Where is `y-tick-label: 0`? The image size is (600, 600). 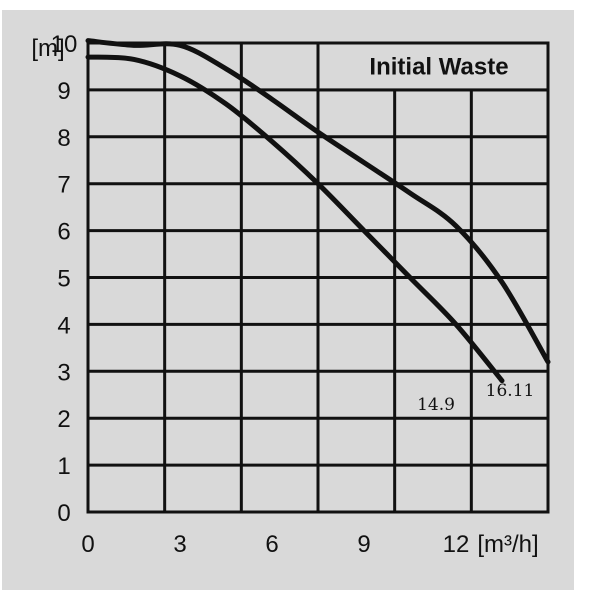
y-tick-label: 0 is located at coordinates (63, 513).